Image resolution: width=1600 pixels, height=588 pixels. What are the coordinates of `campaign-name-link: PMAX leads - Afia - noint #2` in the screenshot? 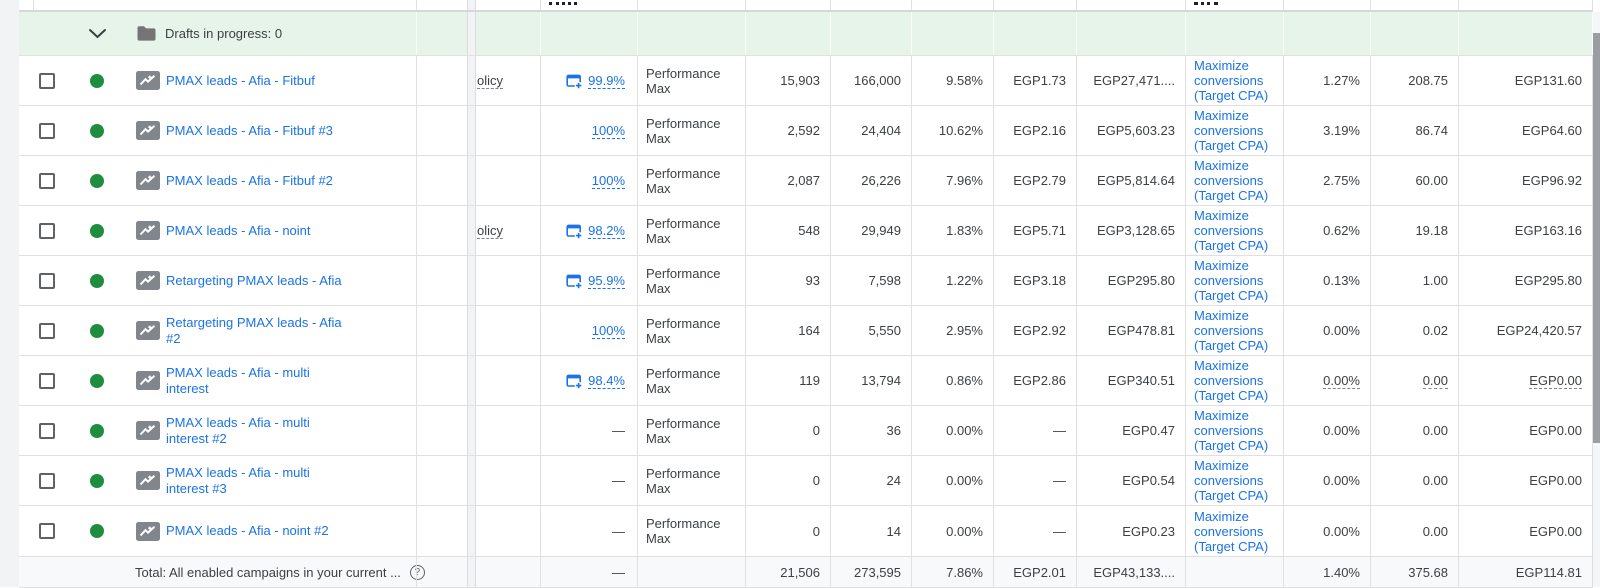 It's located at (247, 530).